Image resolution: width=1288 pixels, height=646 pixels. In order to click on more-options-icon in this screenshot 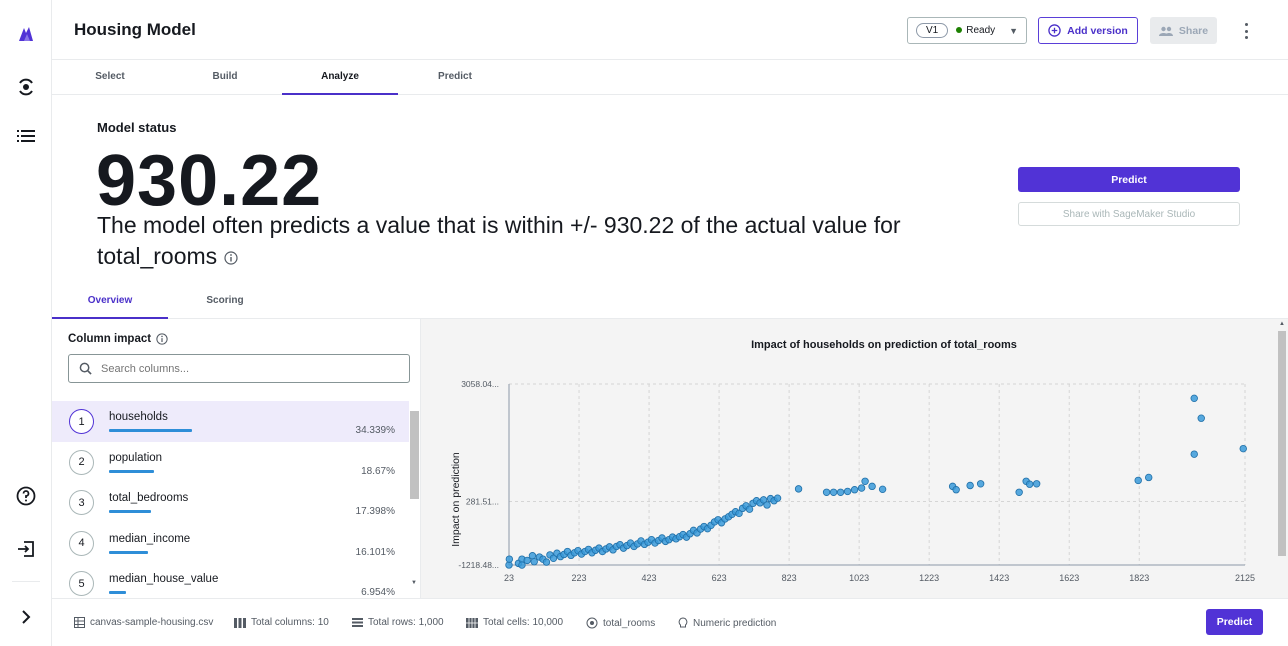, I will do `click(1246, 31)`.